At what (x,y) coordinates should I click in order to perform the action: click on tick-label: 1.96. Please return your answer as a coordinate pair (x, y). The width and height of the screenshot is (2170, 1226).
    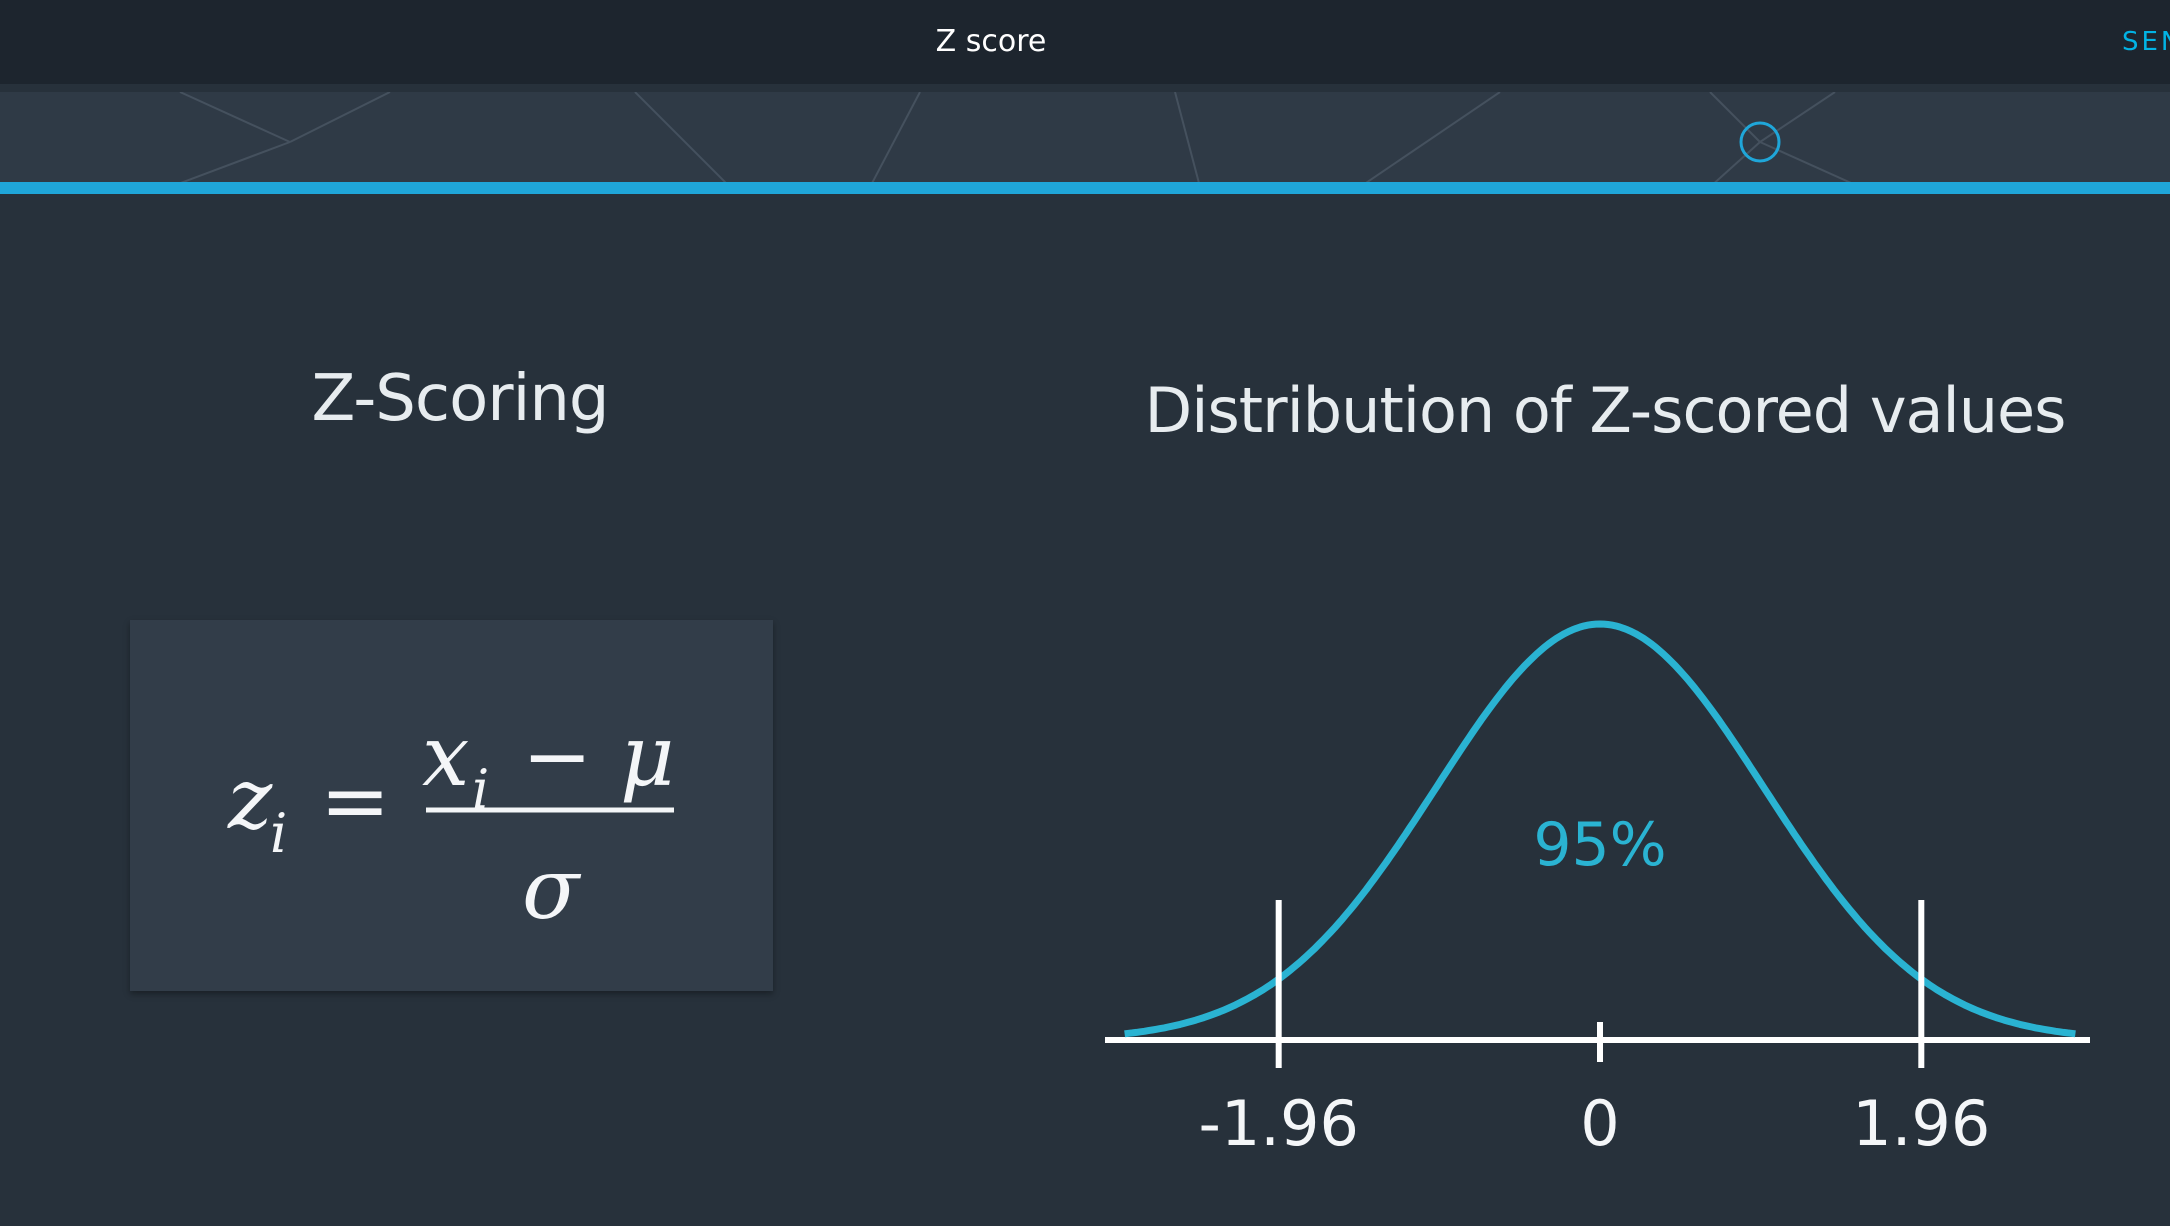
    Looking at the image, I should click on (1921, 1123).